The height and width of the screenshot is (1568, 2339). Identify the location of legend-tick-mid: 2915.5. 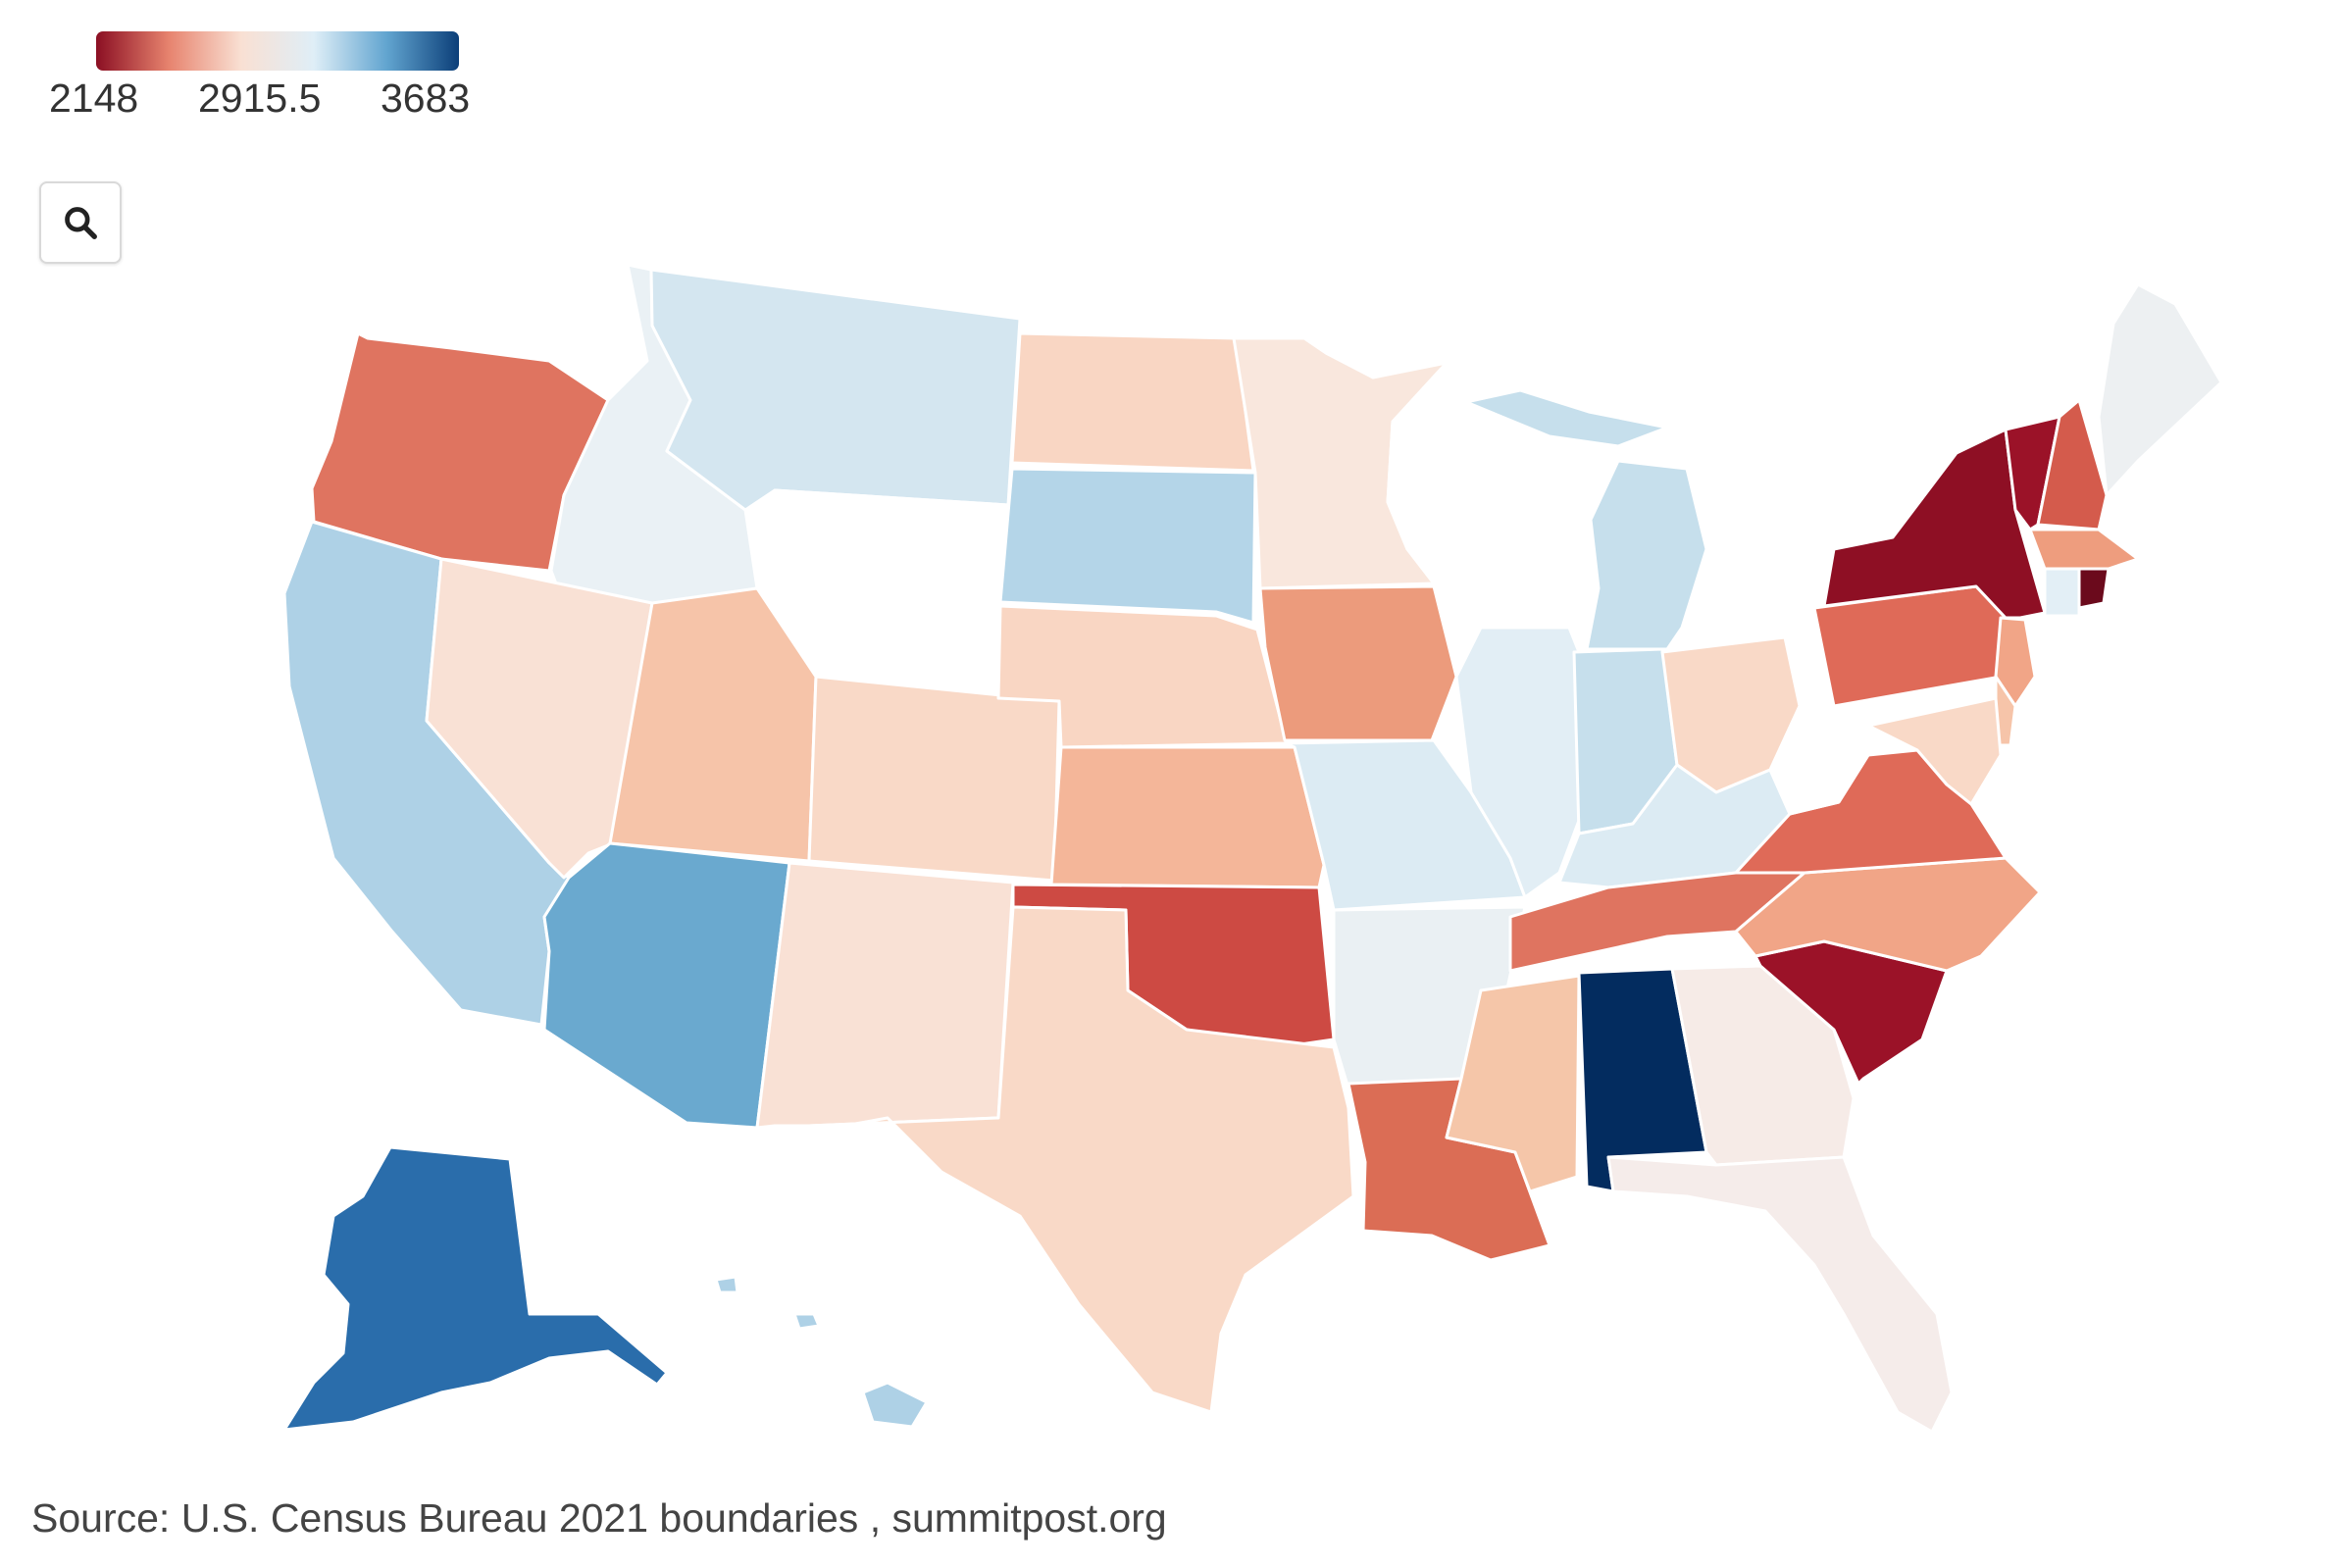
(260, 98).